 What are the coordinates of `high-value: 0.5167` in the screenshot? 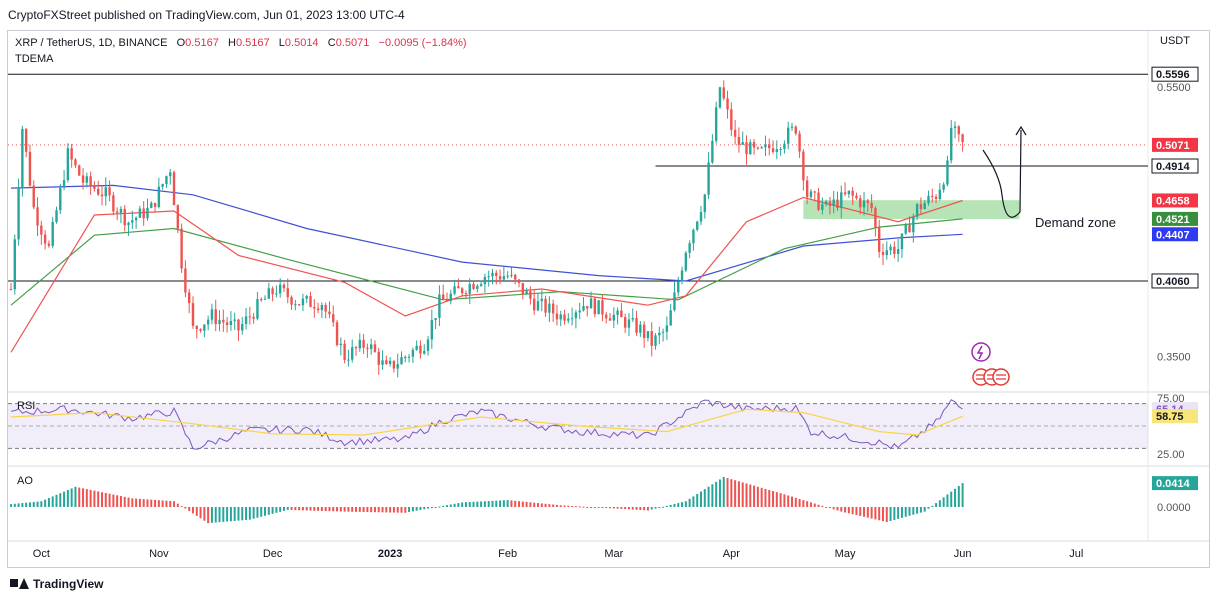 It's located at (252, 43).